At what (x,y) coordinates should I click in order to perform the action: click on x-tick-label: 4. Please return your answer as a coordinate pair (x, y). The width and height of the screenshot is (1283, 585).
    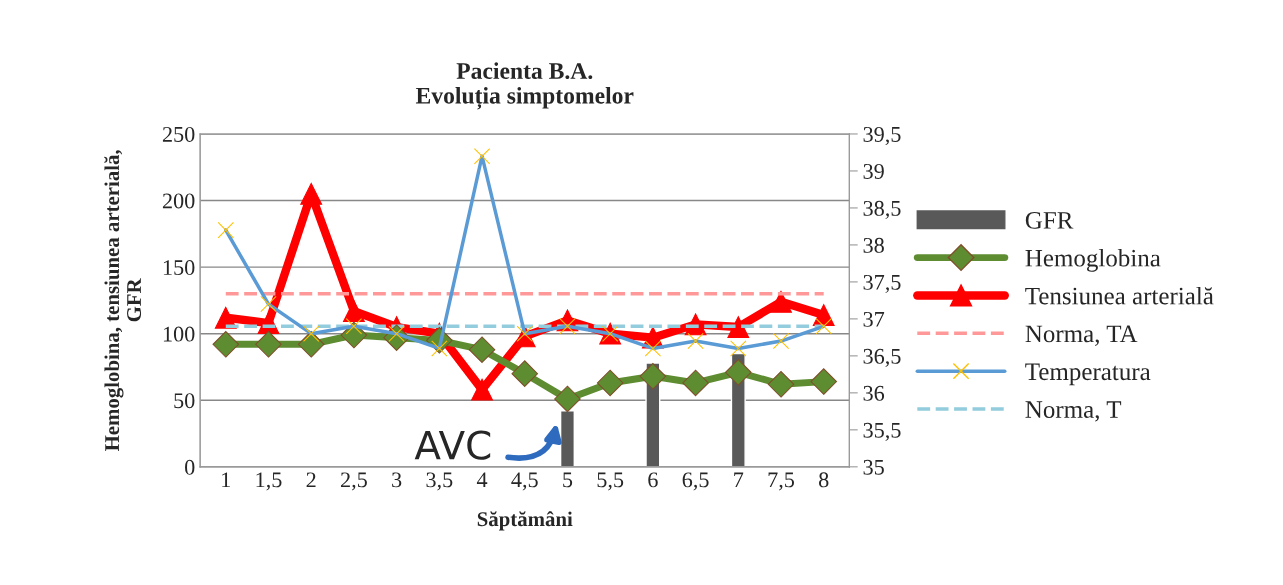
    Looking at the image, I should click on (482, 480).